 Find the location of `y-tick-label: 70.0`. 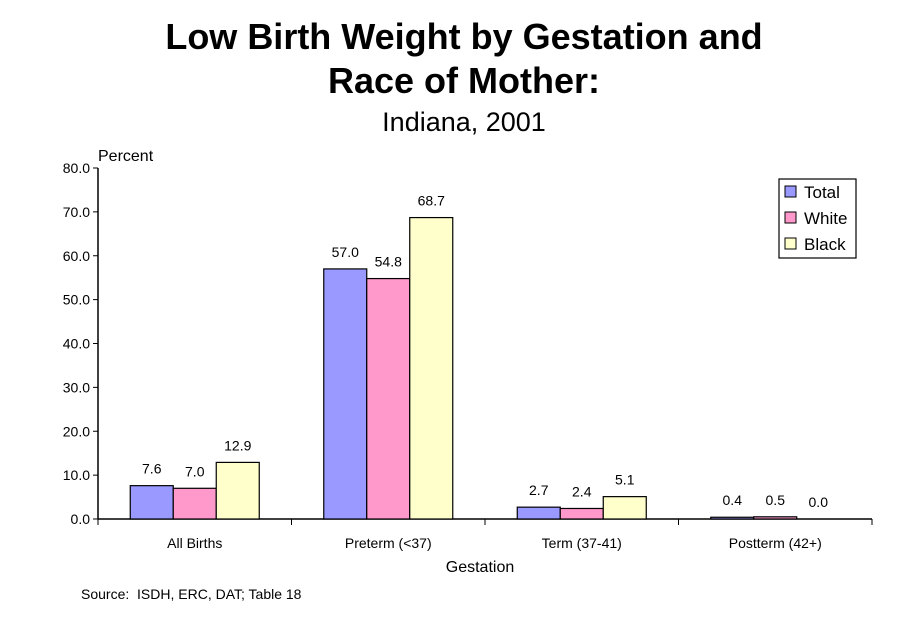

y-tick-label: 70.0 is located at coordinates (76, 212).